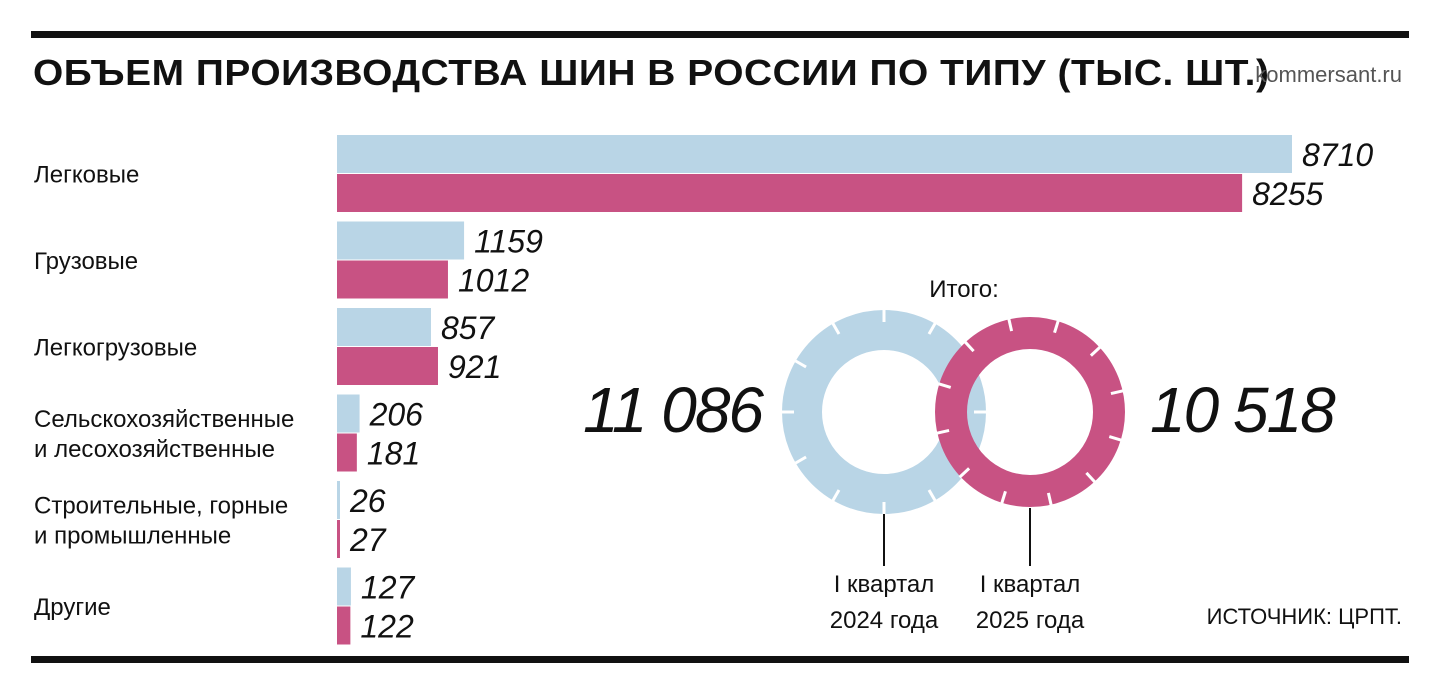  I want to click on value-label-2024: 8710, so click(1337, 155).